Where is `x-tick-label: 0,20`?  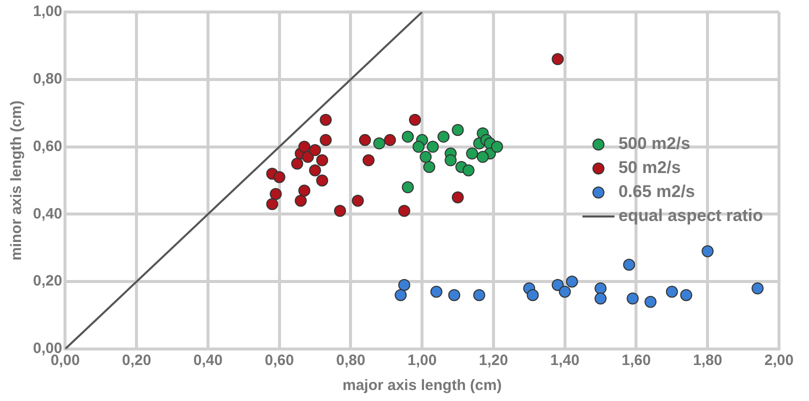
x-tick-label: 0,20 is located at coordinates (137, 361).